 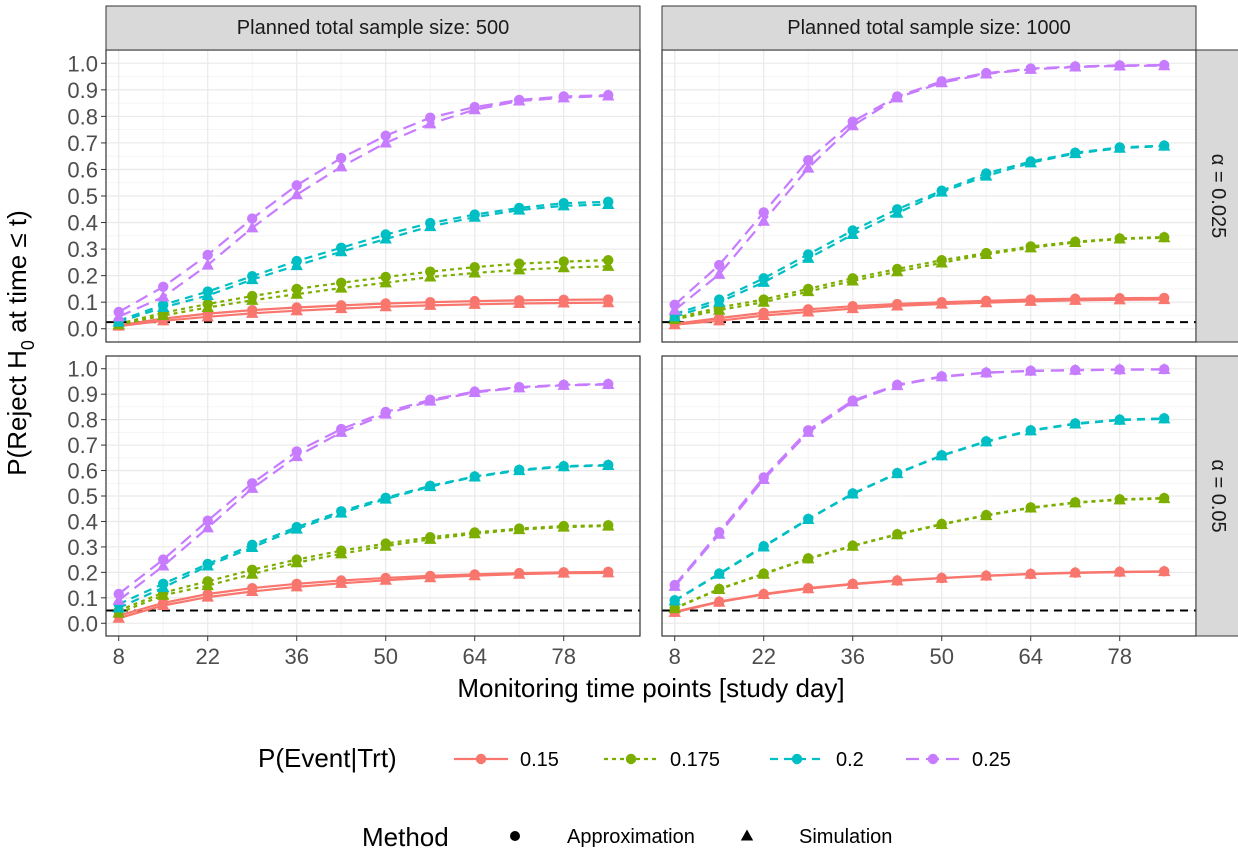 What do you see at coordinates (1119, 656) in the screenshot?
I see `x-tick-label: 78` at bounding box center [1119, 656].